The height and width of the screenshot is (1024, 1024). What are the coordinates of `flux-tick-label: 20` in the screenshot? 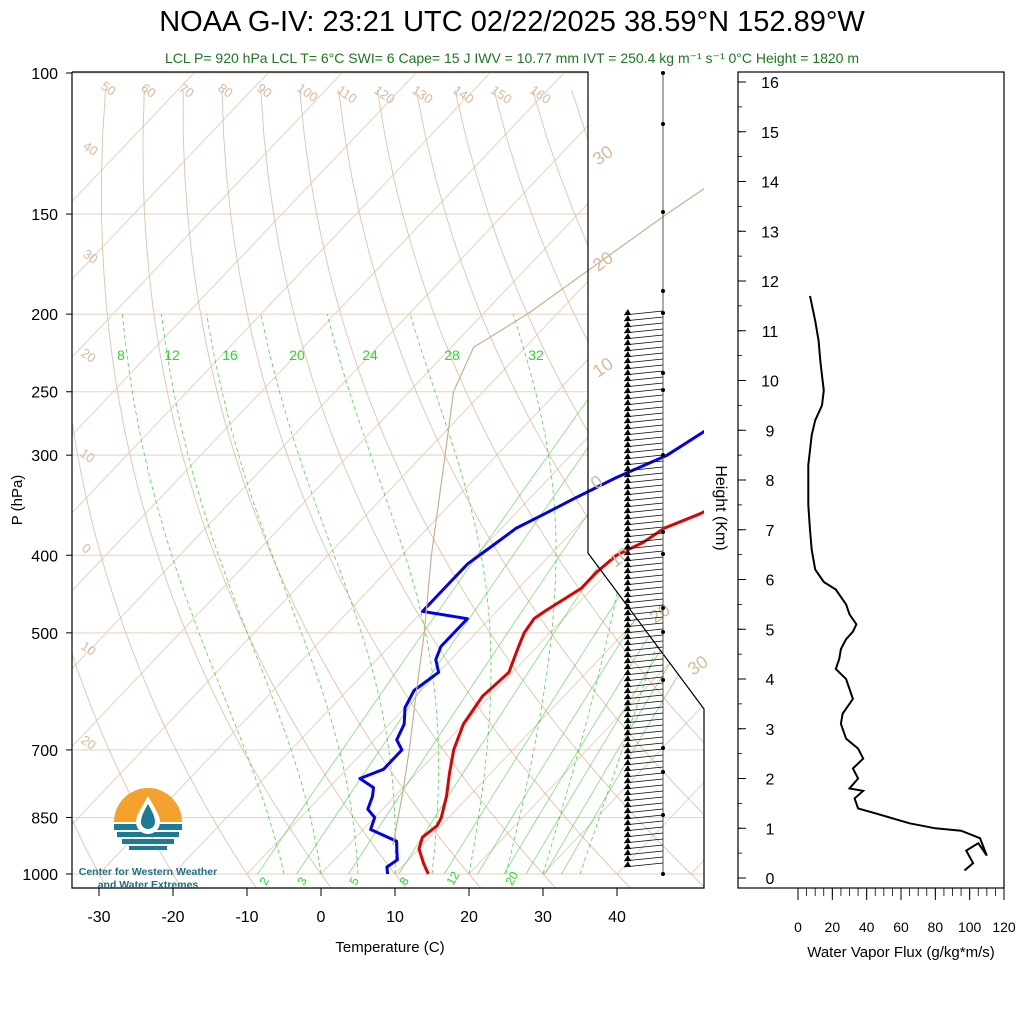 It's located at (833, 927).